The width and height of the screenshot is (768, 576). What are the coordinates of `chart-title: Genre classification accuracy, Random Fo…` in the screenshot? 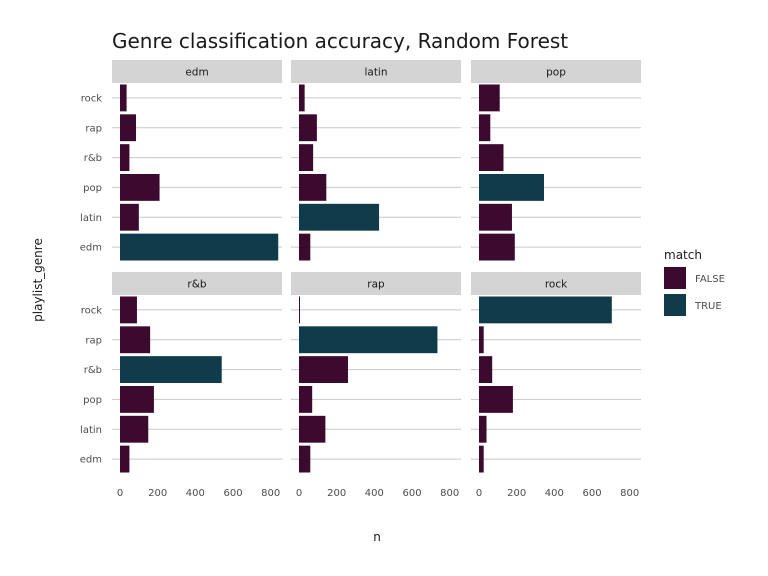 It's located at (340, 41).